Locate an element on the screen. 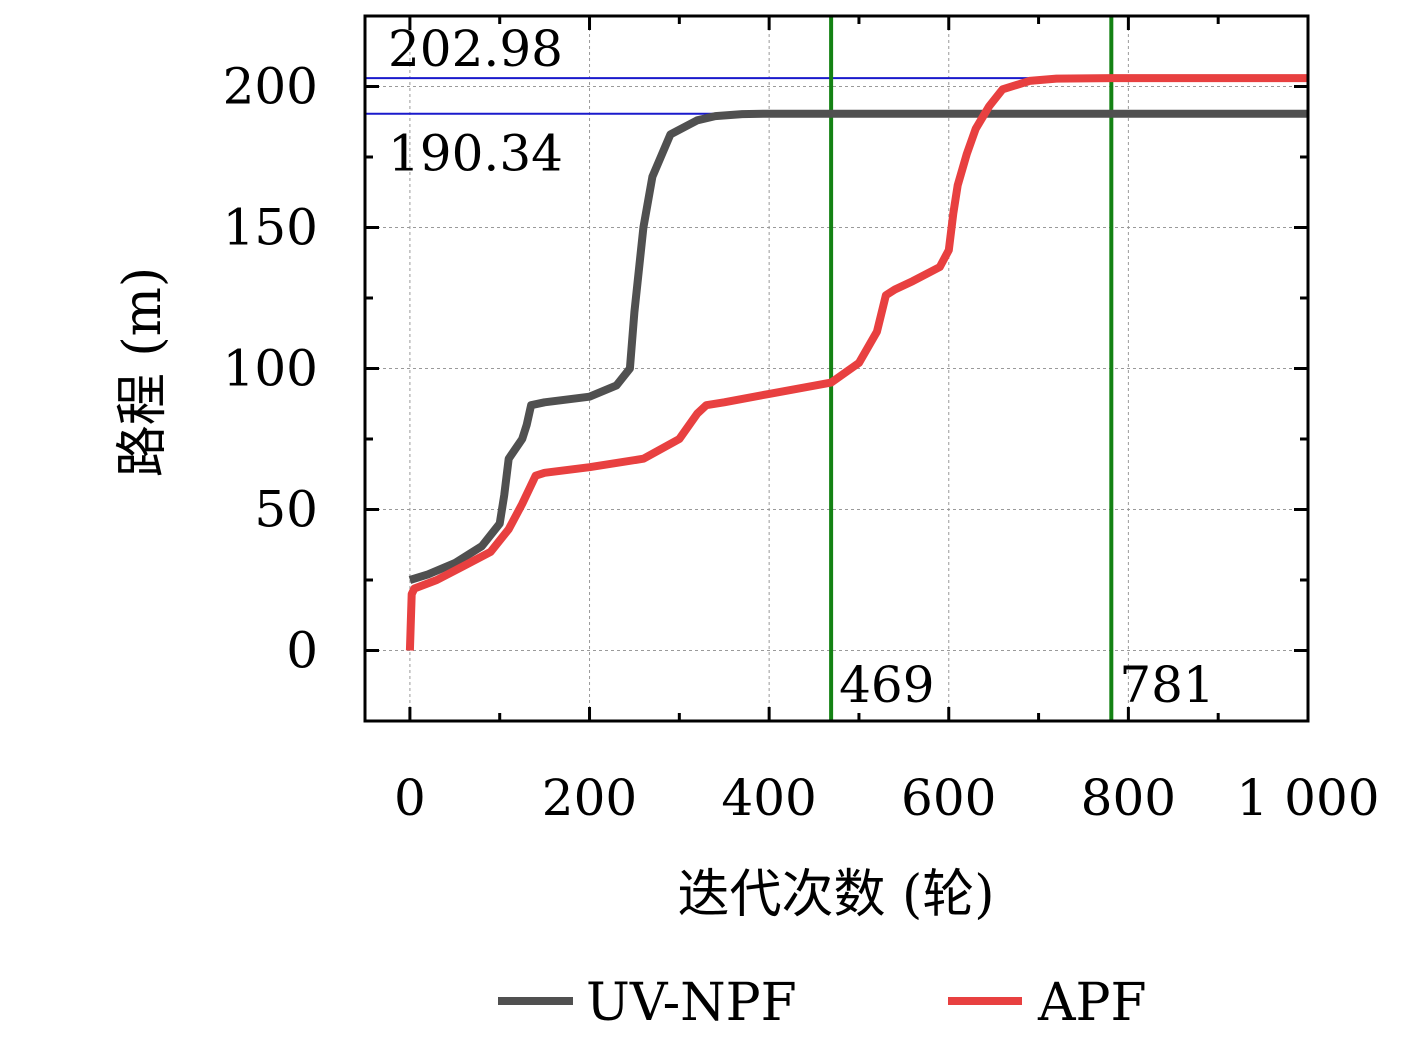 The height and width of the screenshot is (1039, 1417). y-tick-label: 50 is located at coordinates (286, 510).